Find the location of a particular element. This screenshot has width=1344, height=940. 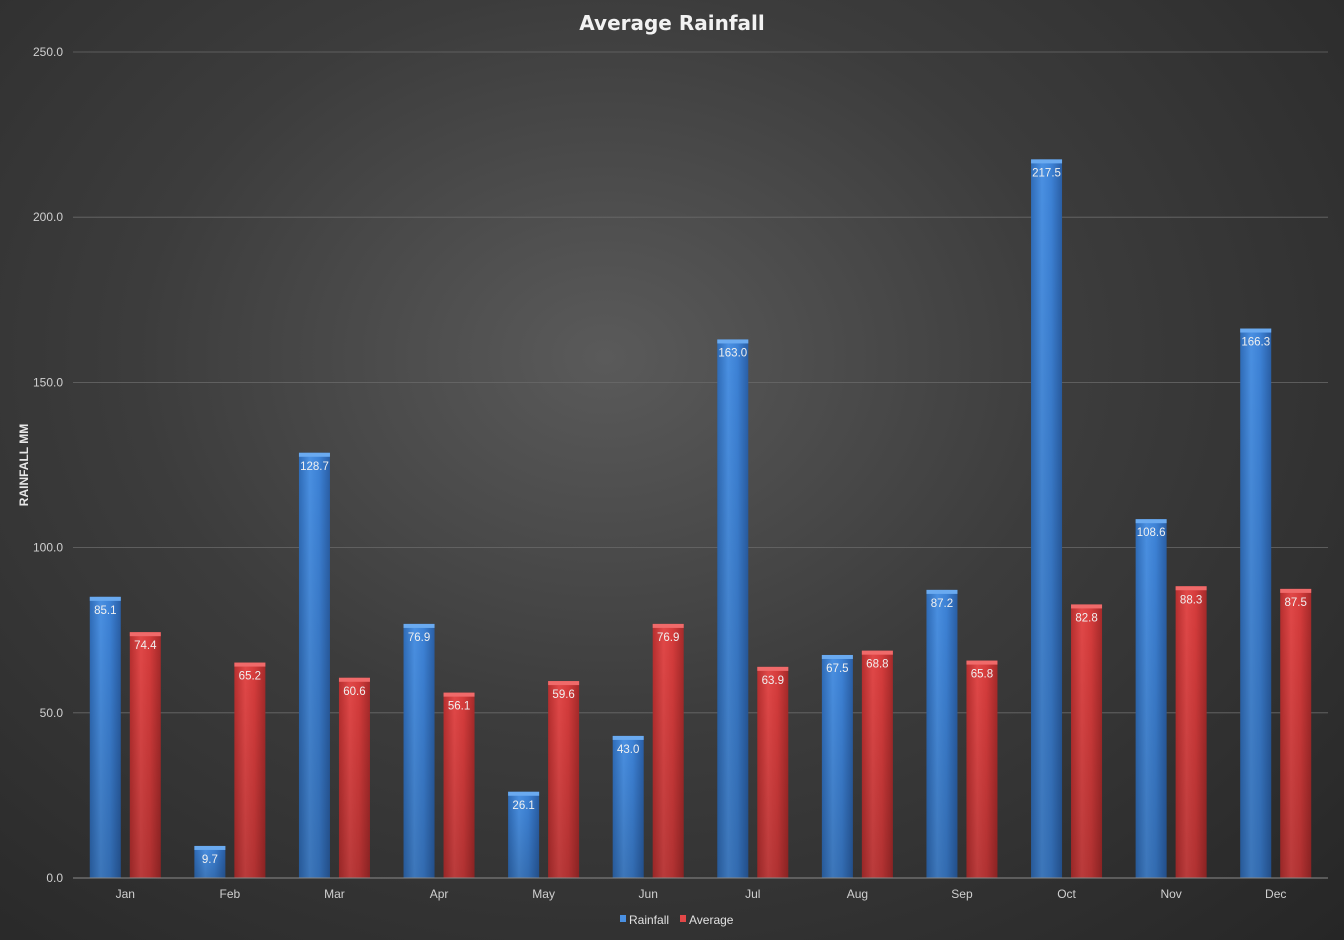

bar-shade-rainfall-jul is located at coordinates (733, 608).